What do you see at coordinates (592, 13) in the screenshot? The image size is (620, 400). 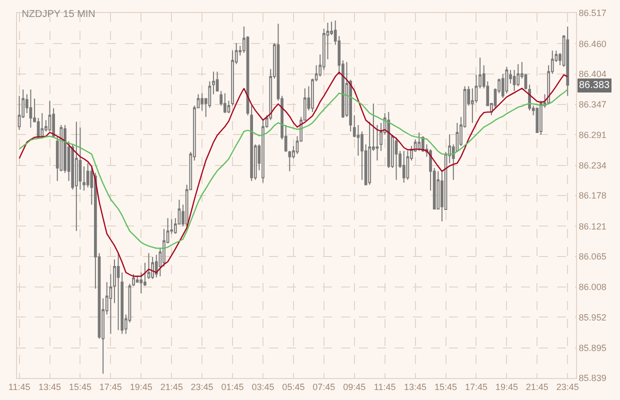 I see `y-tick-label: 86.517` at bounding box center [592, 13].